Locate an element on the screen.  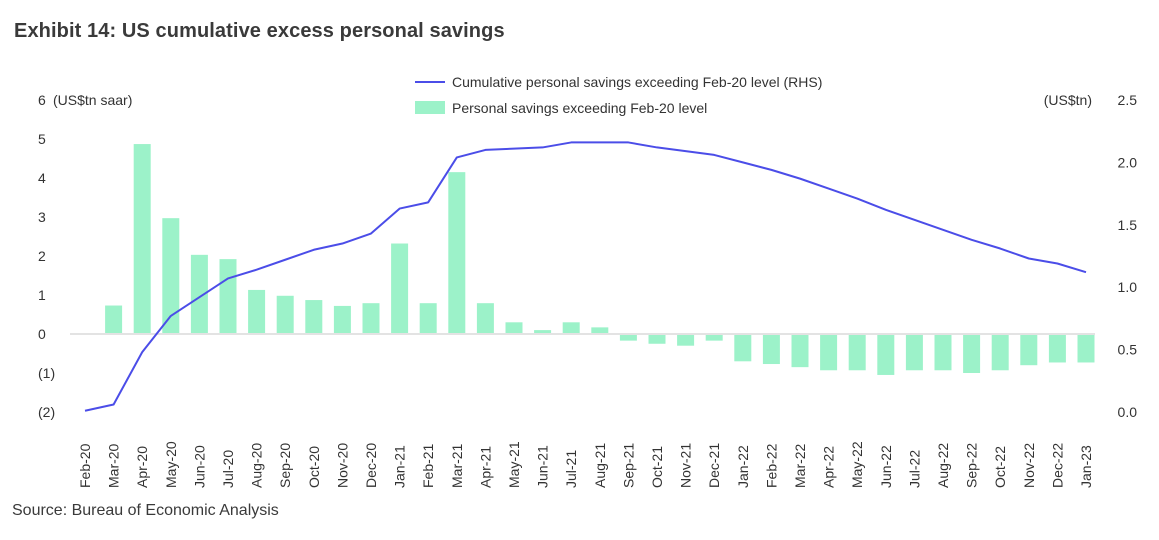
right-axis-label: (US$tn) is located at coordinates (1068, 100).